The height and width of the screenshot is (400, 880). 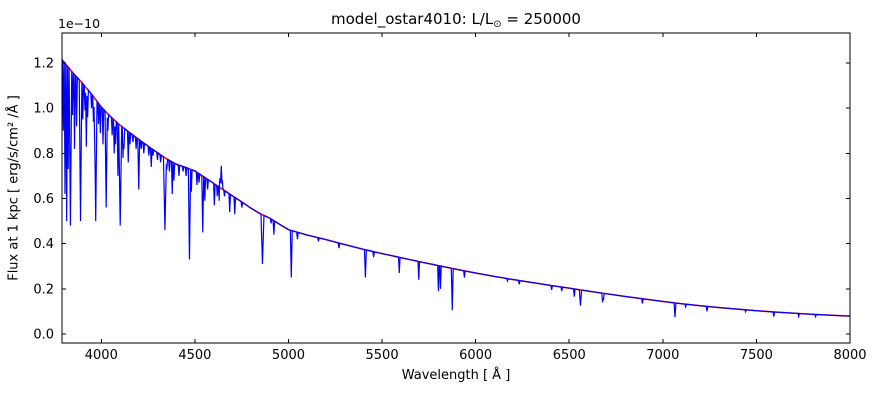 I want to click on y-tick-label: 0.0, so click(x=43, y=334).